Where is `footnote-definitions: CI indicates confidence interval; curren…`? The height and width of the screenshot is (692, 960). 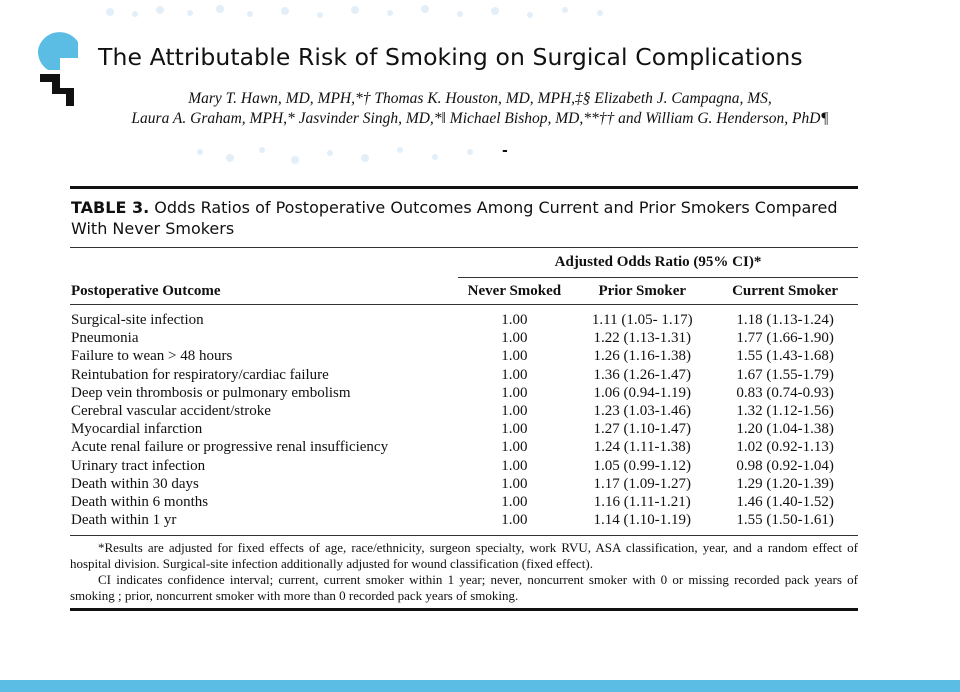 footnote-definitions: CI indicates confidence interval; curren… is located at coordinates (464, 588).